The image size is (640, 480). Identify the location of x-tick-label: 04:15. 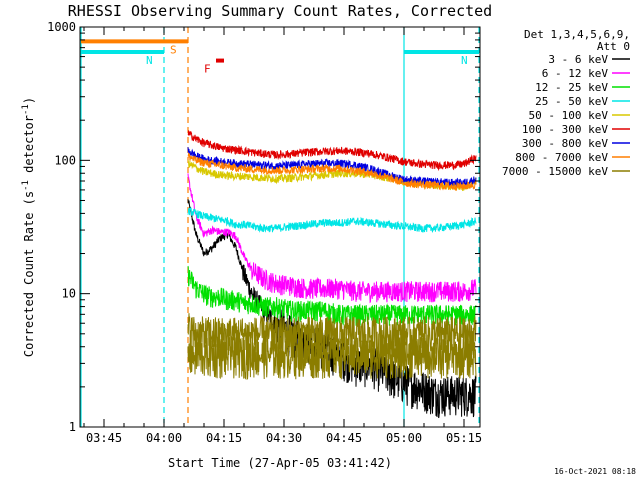
(224, 438).